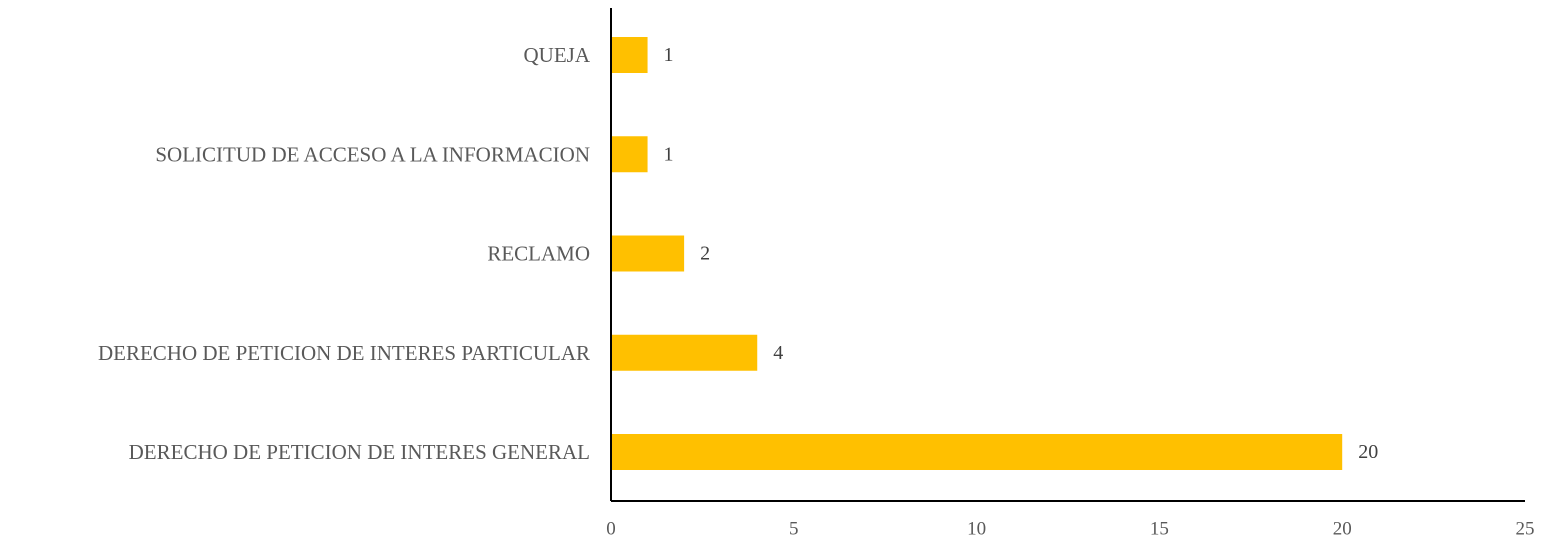  Describe the element at coordinates (557, 55) in the screenshot. I see `category-label-0: QUEJA` at that location.